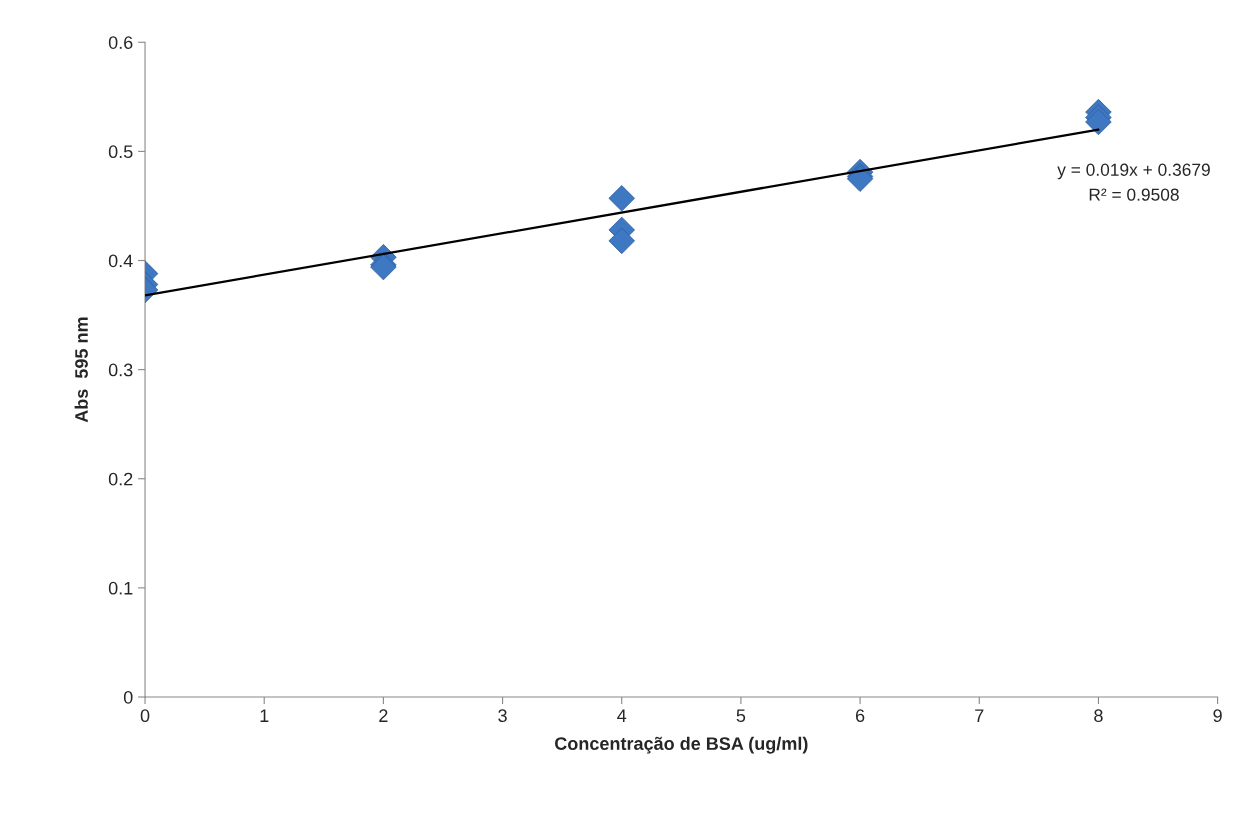 This screenshot has height=813, width=1245. What do you see at coordinates (120, 588) in the screenshot?
I see `y-tick-label: 0.1` at bounding box center [120, 588].